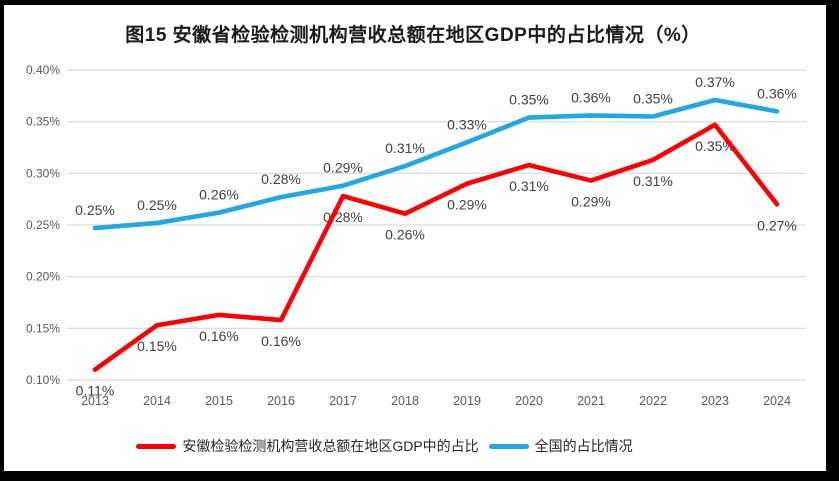 The width and height of the screenshot is (839, 481). I want to click on x-axis-tick-label: 2018, so click(405, 401).